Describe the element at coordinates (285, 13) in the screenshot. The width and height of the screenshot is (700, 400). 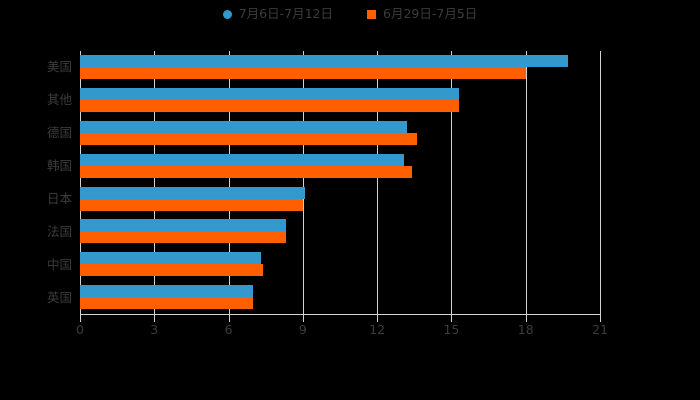
I see `legend-label-series-1: 7月6日-7月12日` at that location.